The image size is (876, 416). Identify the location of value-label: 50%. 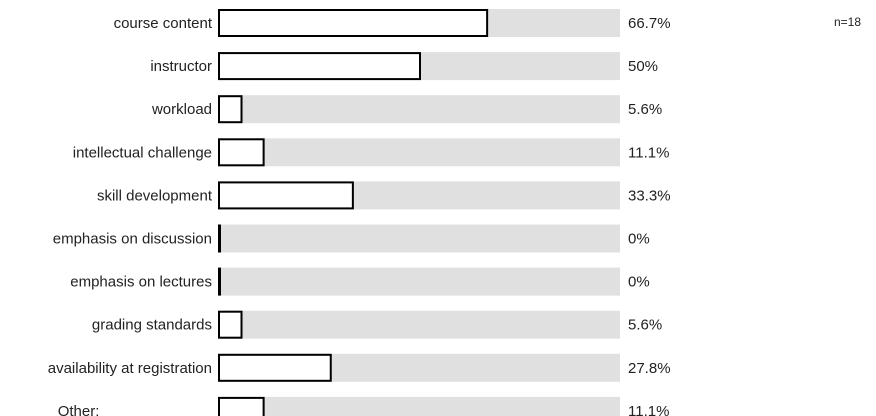
(643, 66).